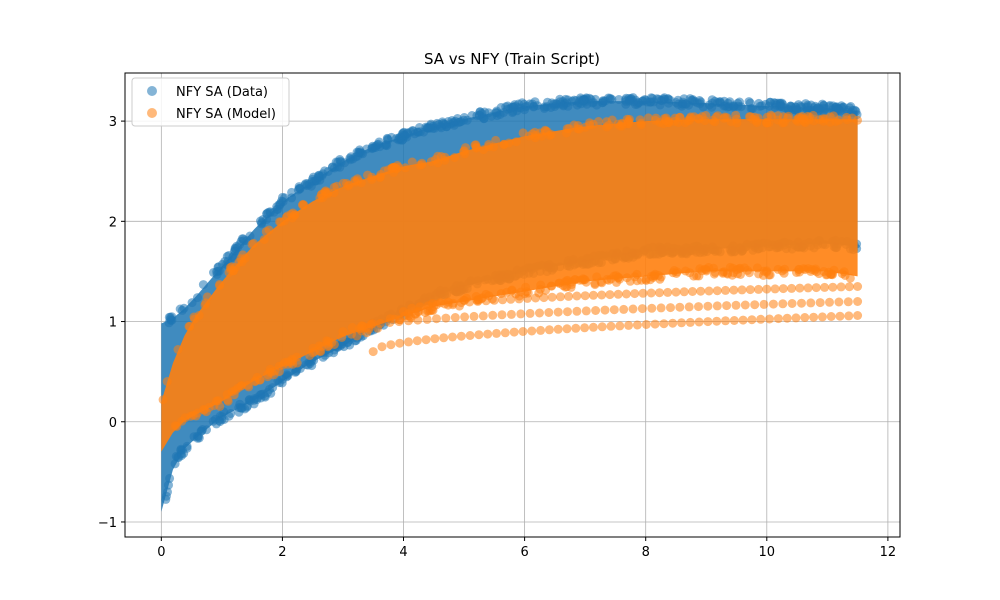 The height and width of the screenshot is (600, 1000). Describe the element at coordinates (767, 552) in the screenshot. I see `x-tick-label: 10` at that location.